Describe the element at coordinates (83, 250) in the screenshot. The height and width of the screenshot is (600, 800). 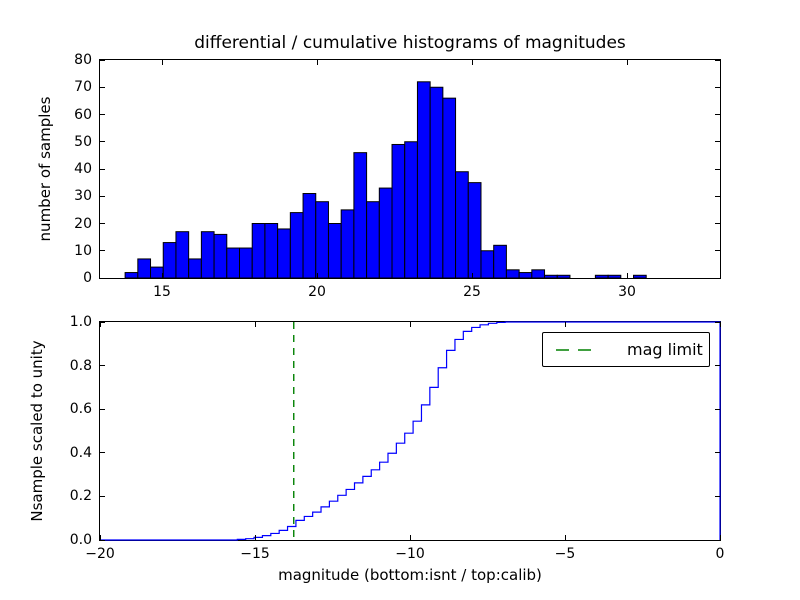
I see `y-tick-label: 10` at that location.